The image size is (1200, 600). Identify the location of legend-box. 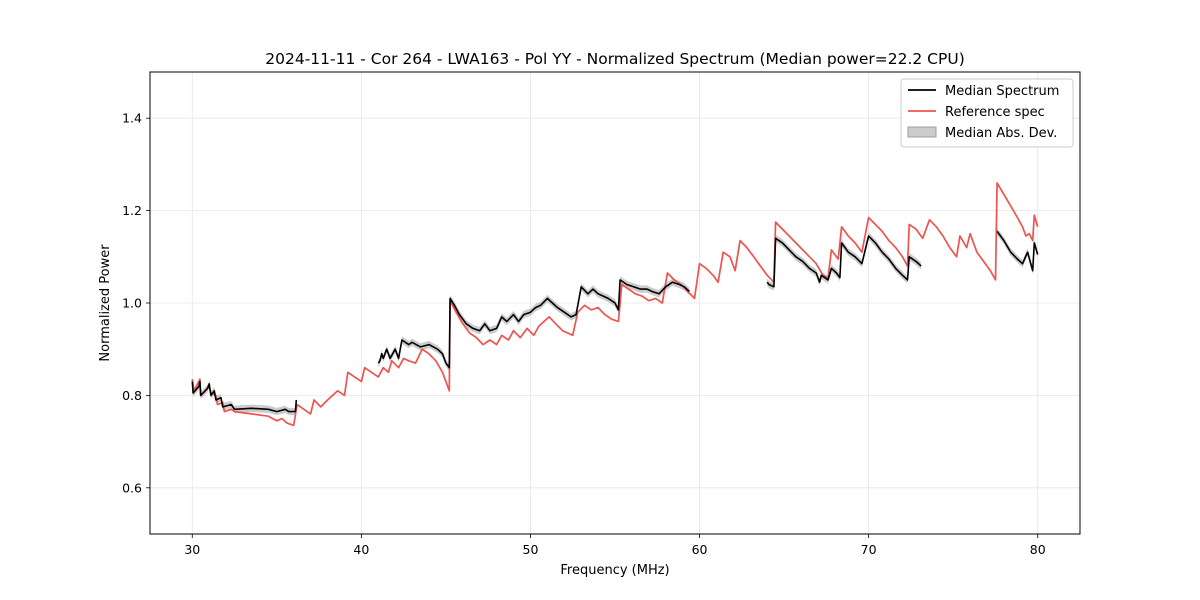
(987, 113).